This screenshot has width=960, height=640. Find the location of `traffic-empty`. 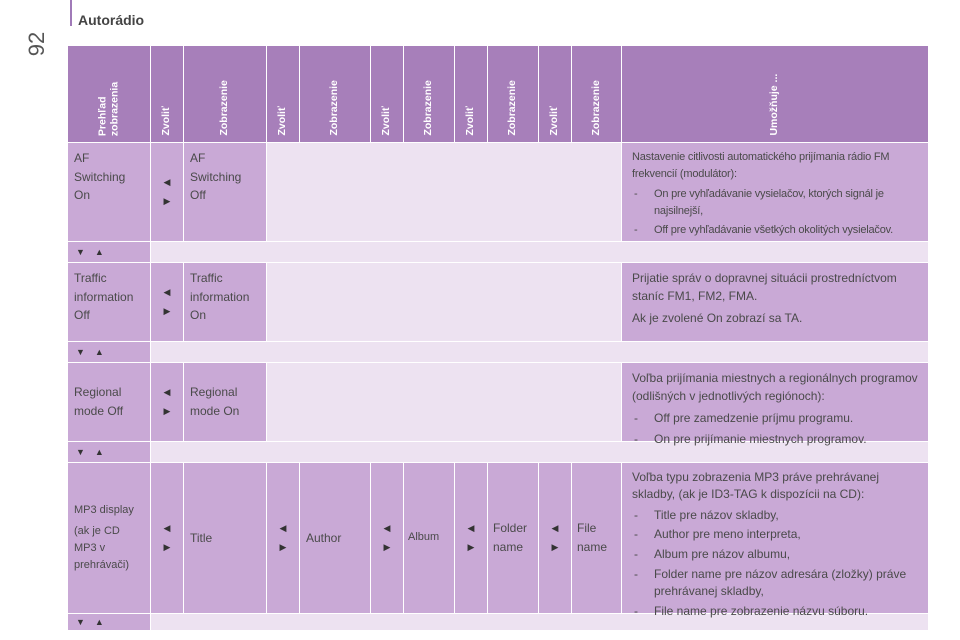

traffic-empty is located at coordinates (444, 302).